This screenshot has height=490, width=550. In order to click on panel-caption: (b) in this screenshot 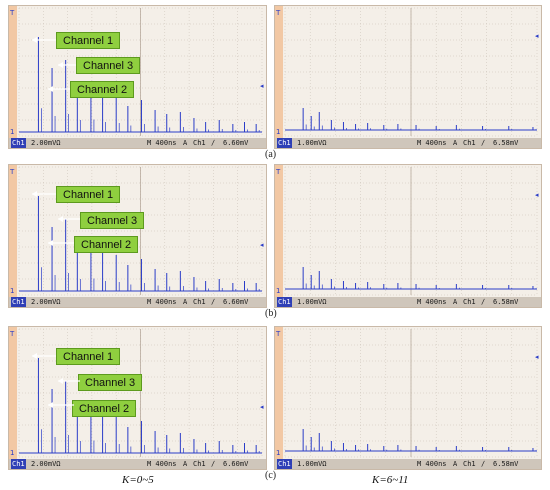, I will do `click(271, 313)`.